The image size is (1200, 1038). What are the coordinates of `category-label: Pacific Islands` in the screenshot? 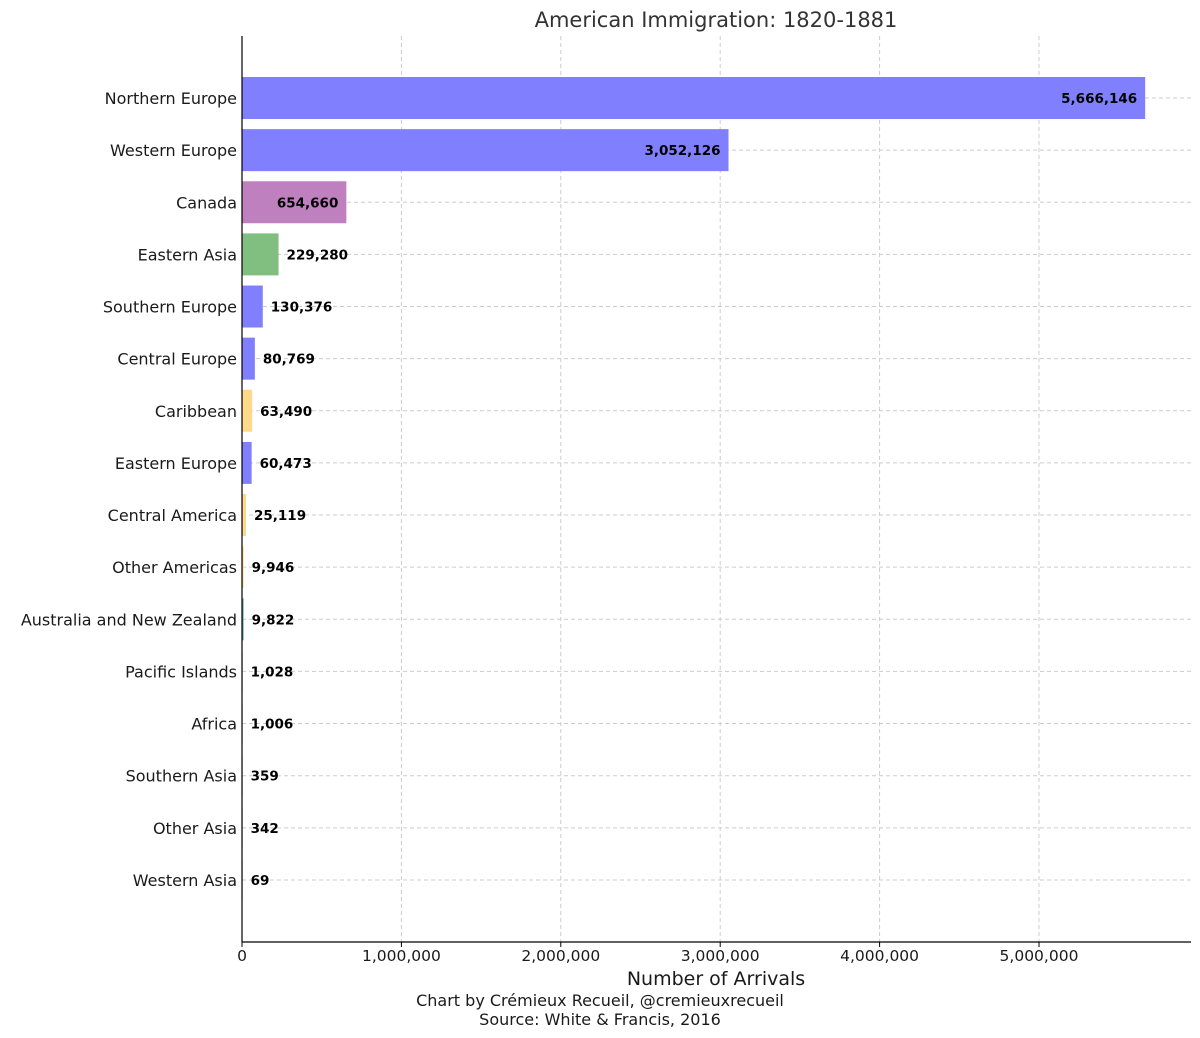 It's located at (181, 671).